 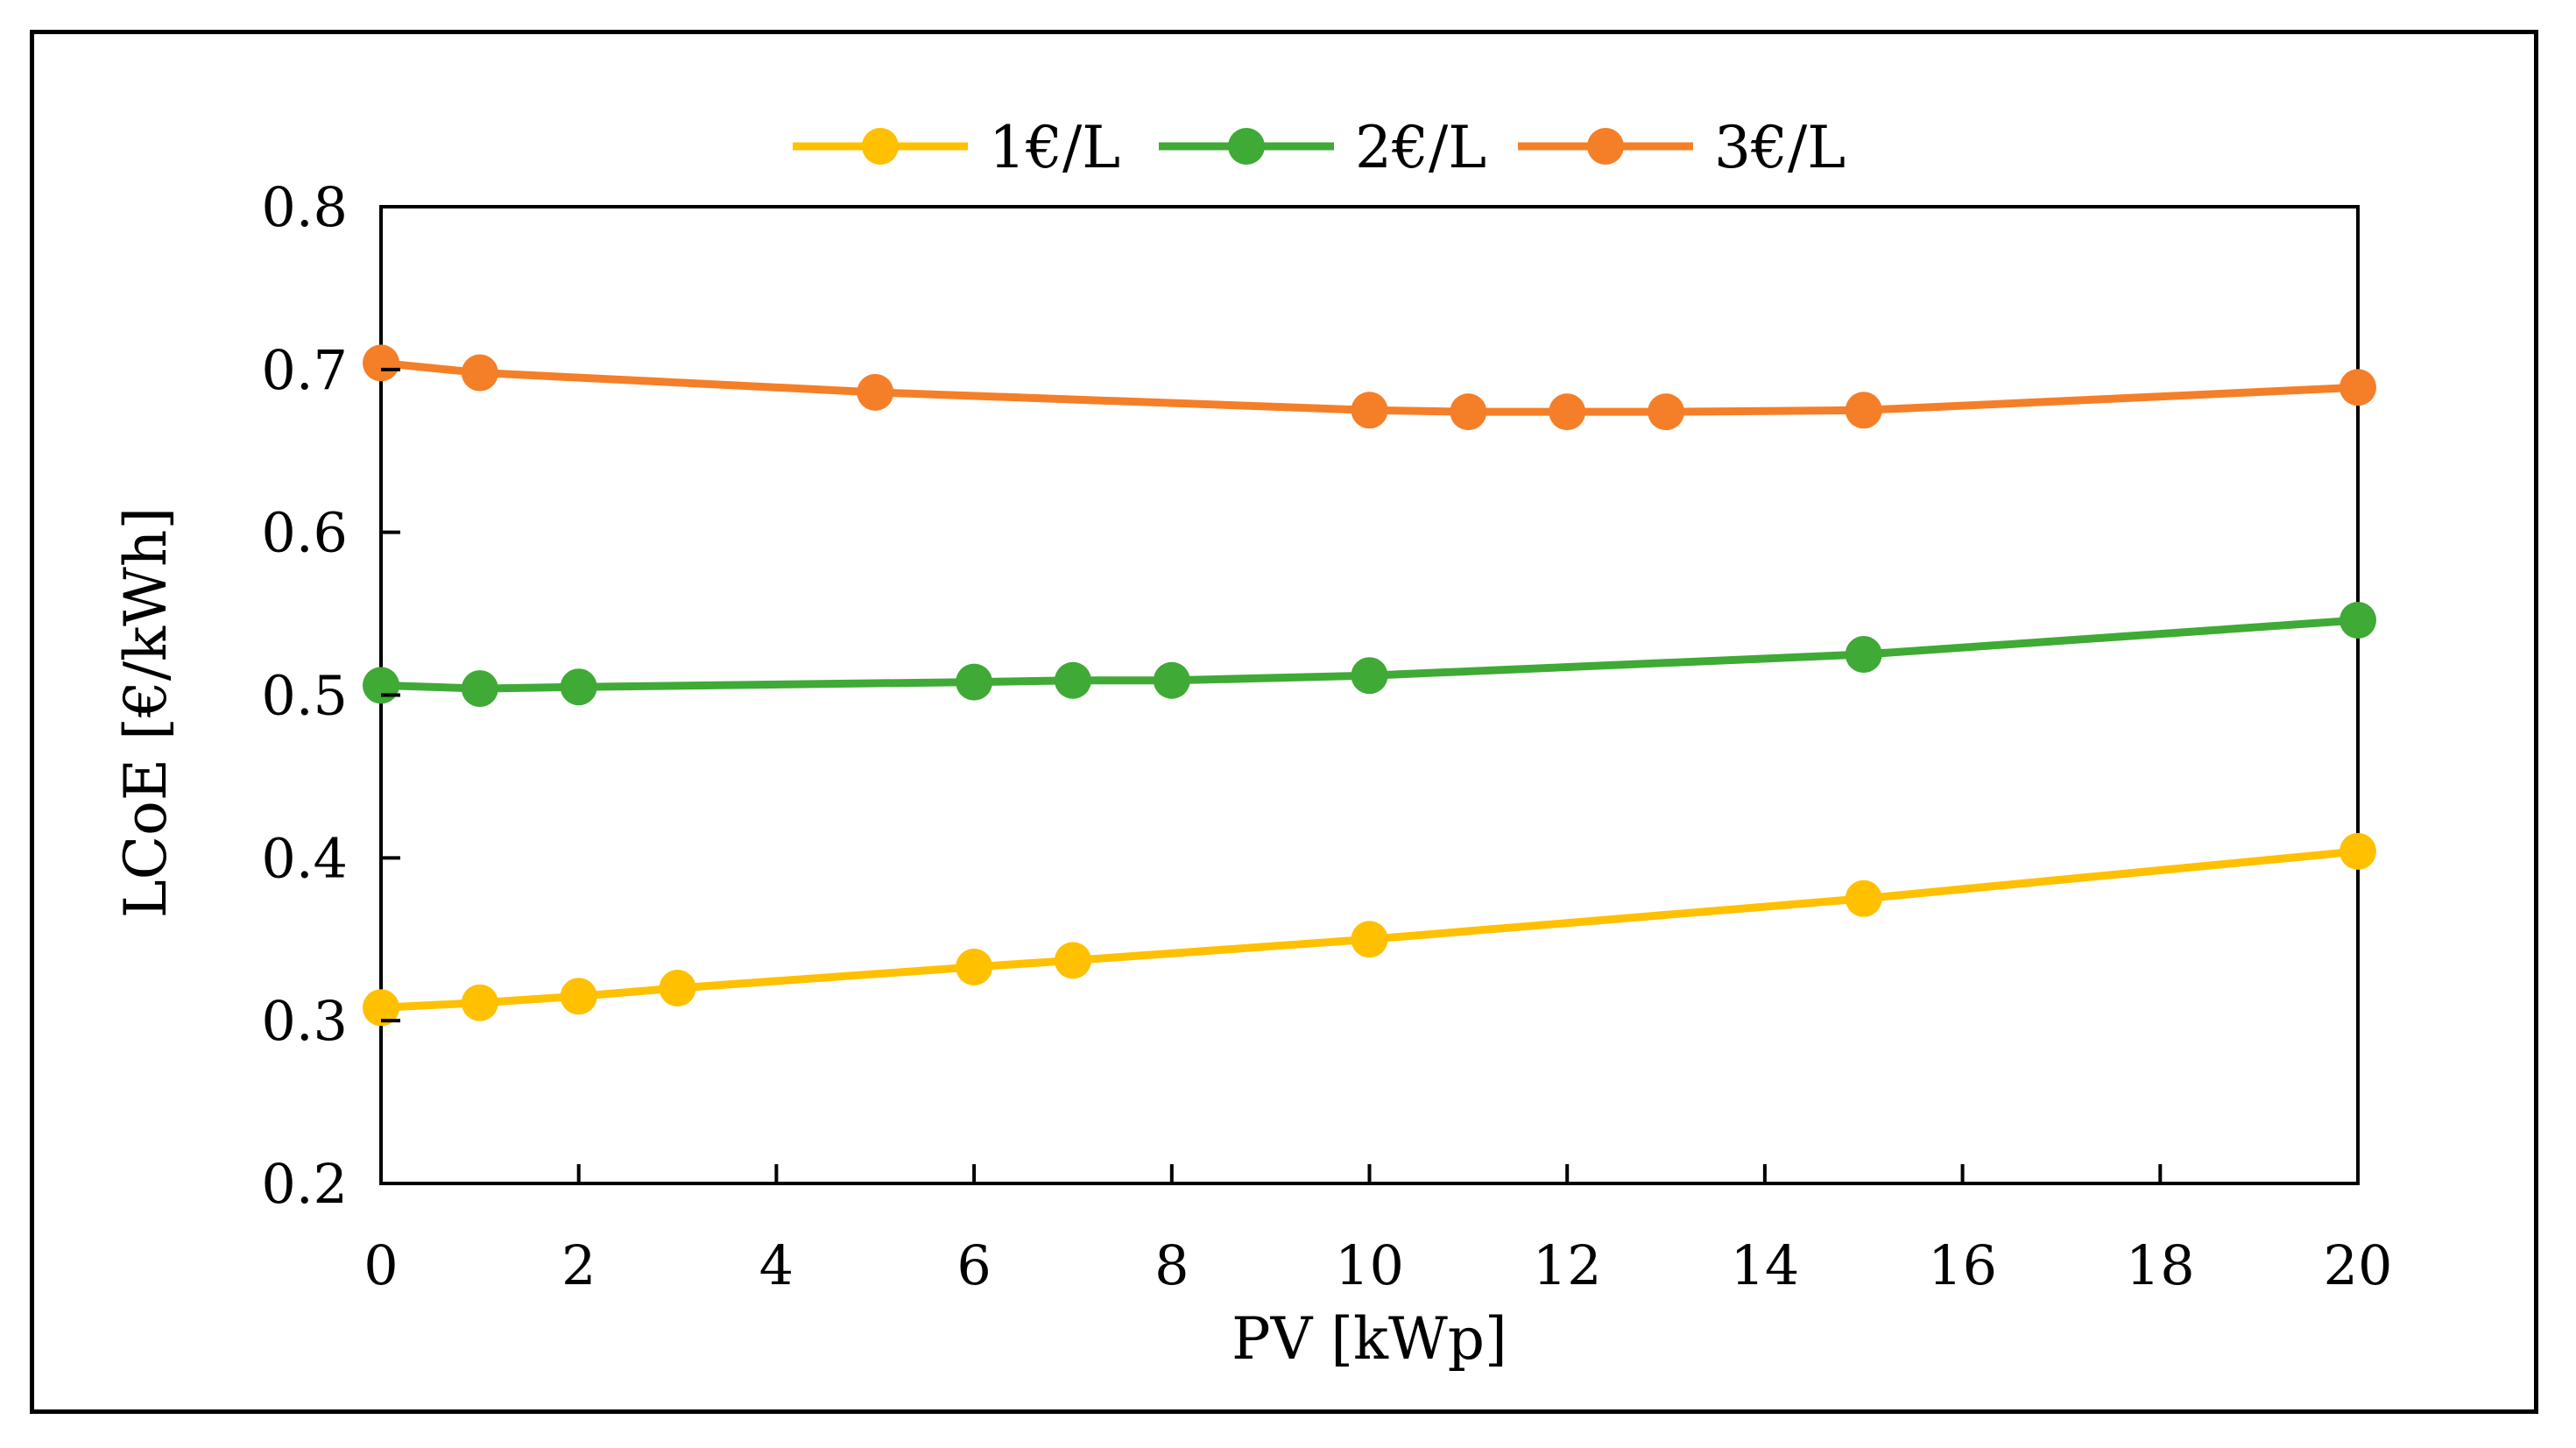 What do you see at coordinates (776, 1265) in the screenshot?
I see `x-tick-label: 4` at bounding box center [776, 1265].